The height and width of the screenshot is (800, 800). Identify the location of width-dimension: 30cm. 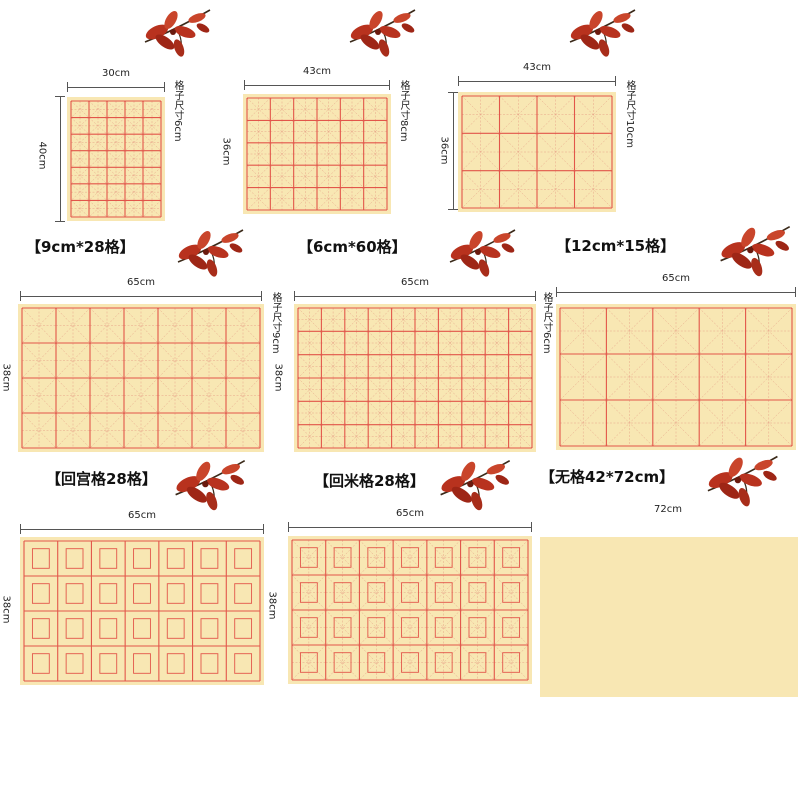
(116, 80).